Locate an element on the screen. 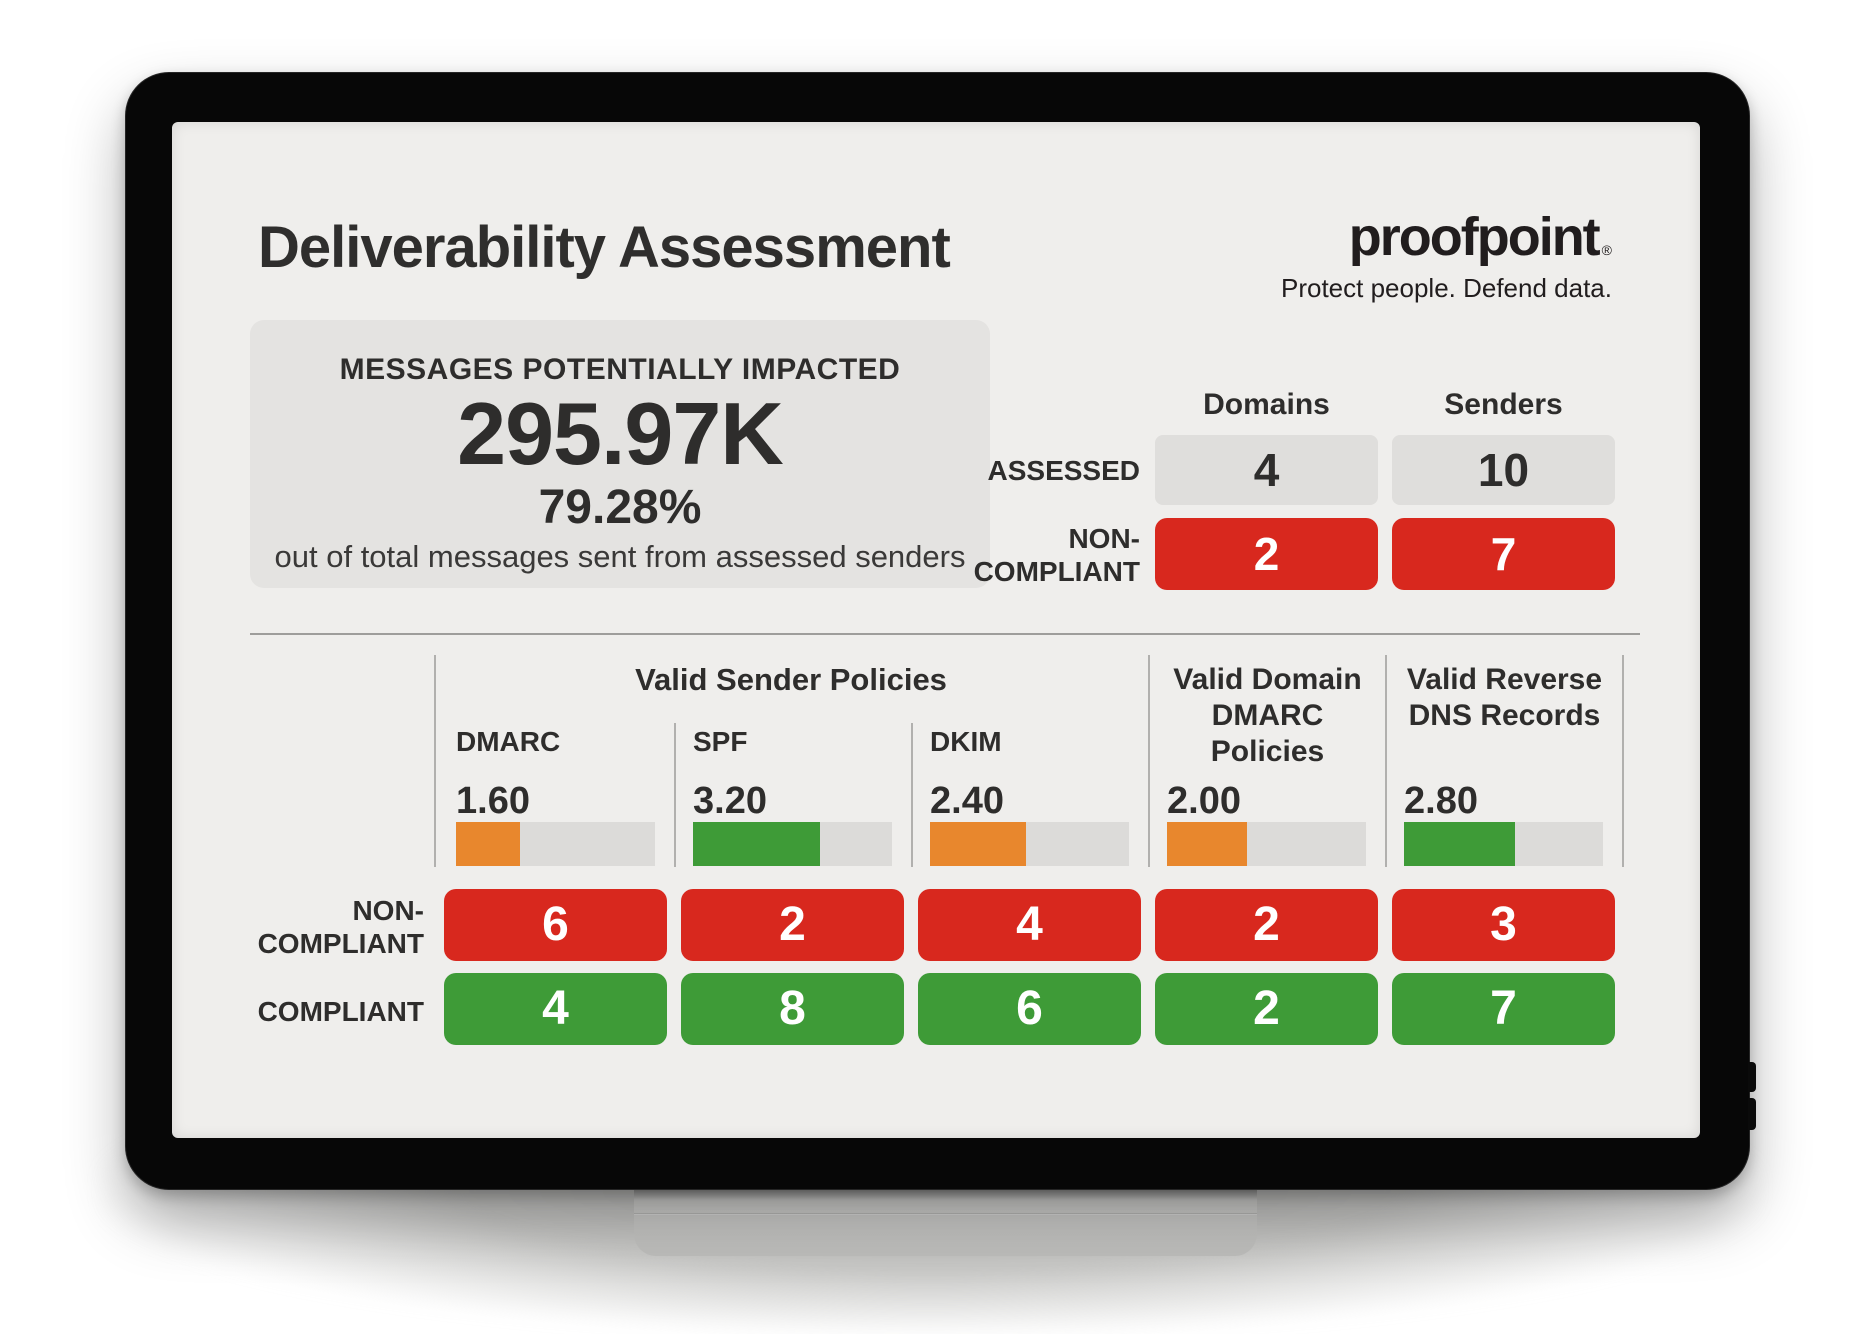 The width and height of the screenshot is (1860, 1334). score-bar-dmarc is located at coordinates (555, 844).